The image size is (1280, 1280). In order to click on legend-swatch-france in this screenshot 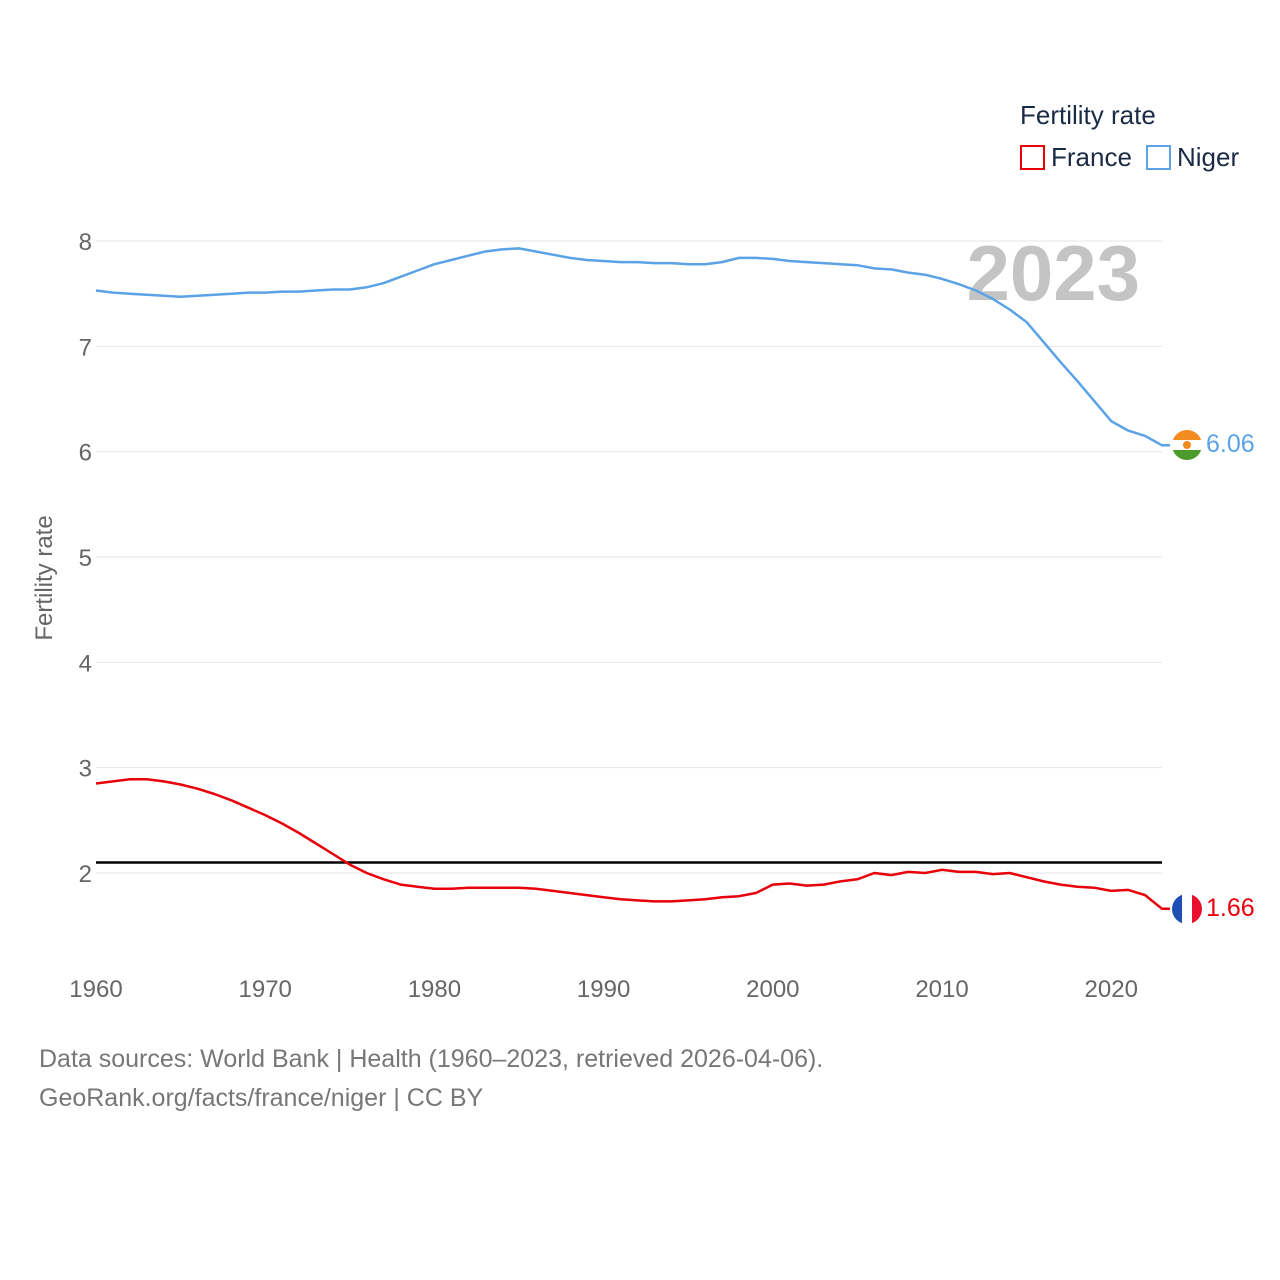, I will do `click(1032, 157)`.